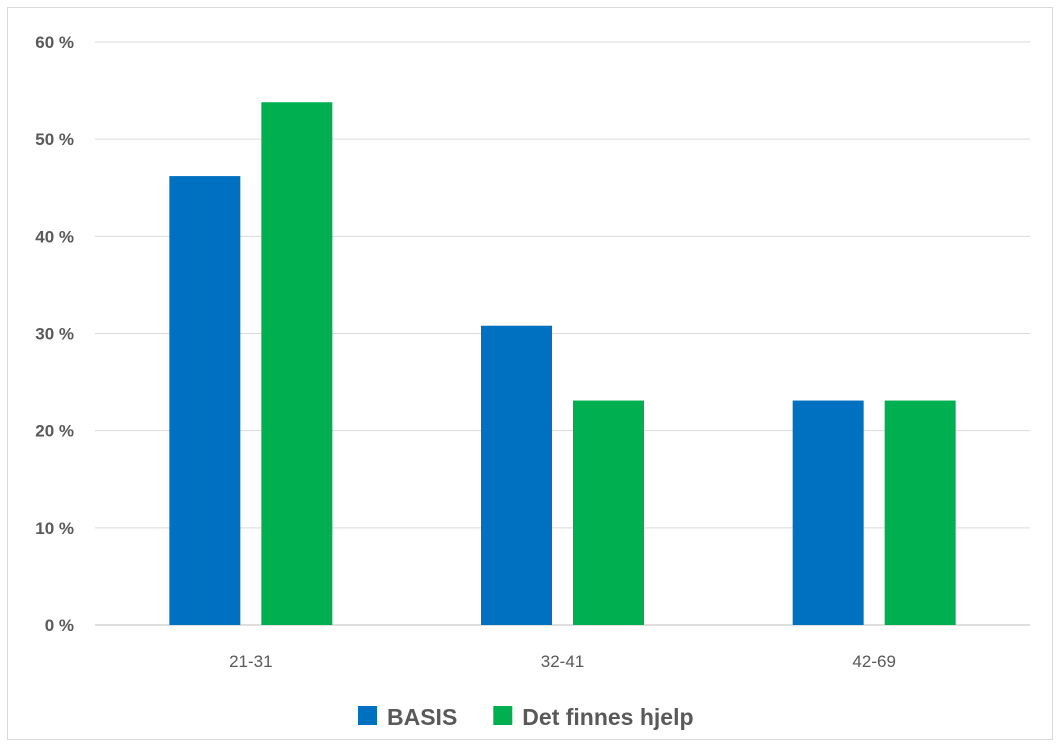 This screenshot has width=1062, height=749. I want to click on y-tick-label: 10 %, so click(54, 528).